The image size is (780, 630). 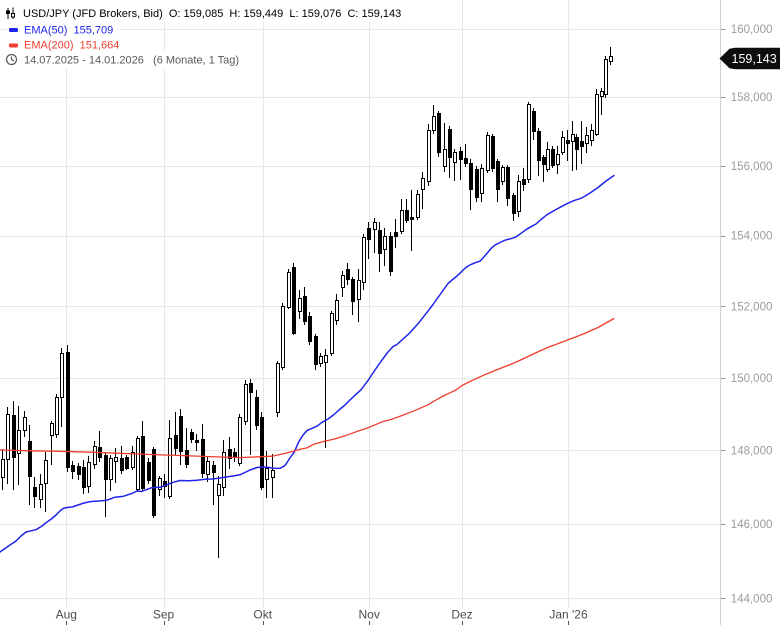 I want to click on svg-text: 152,000, so click(x=752, y=307).